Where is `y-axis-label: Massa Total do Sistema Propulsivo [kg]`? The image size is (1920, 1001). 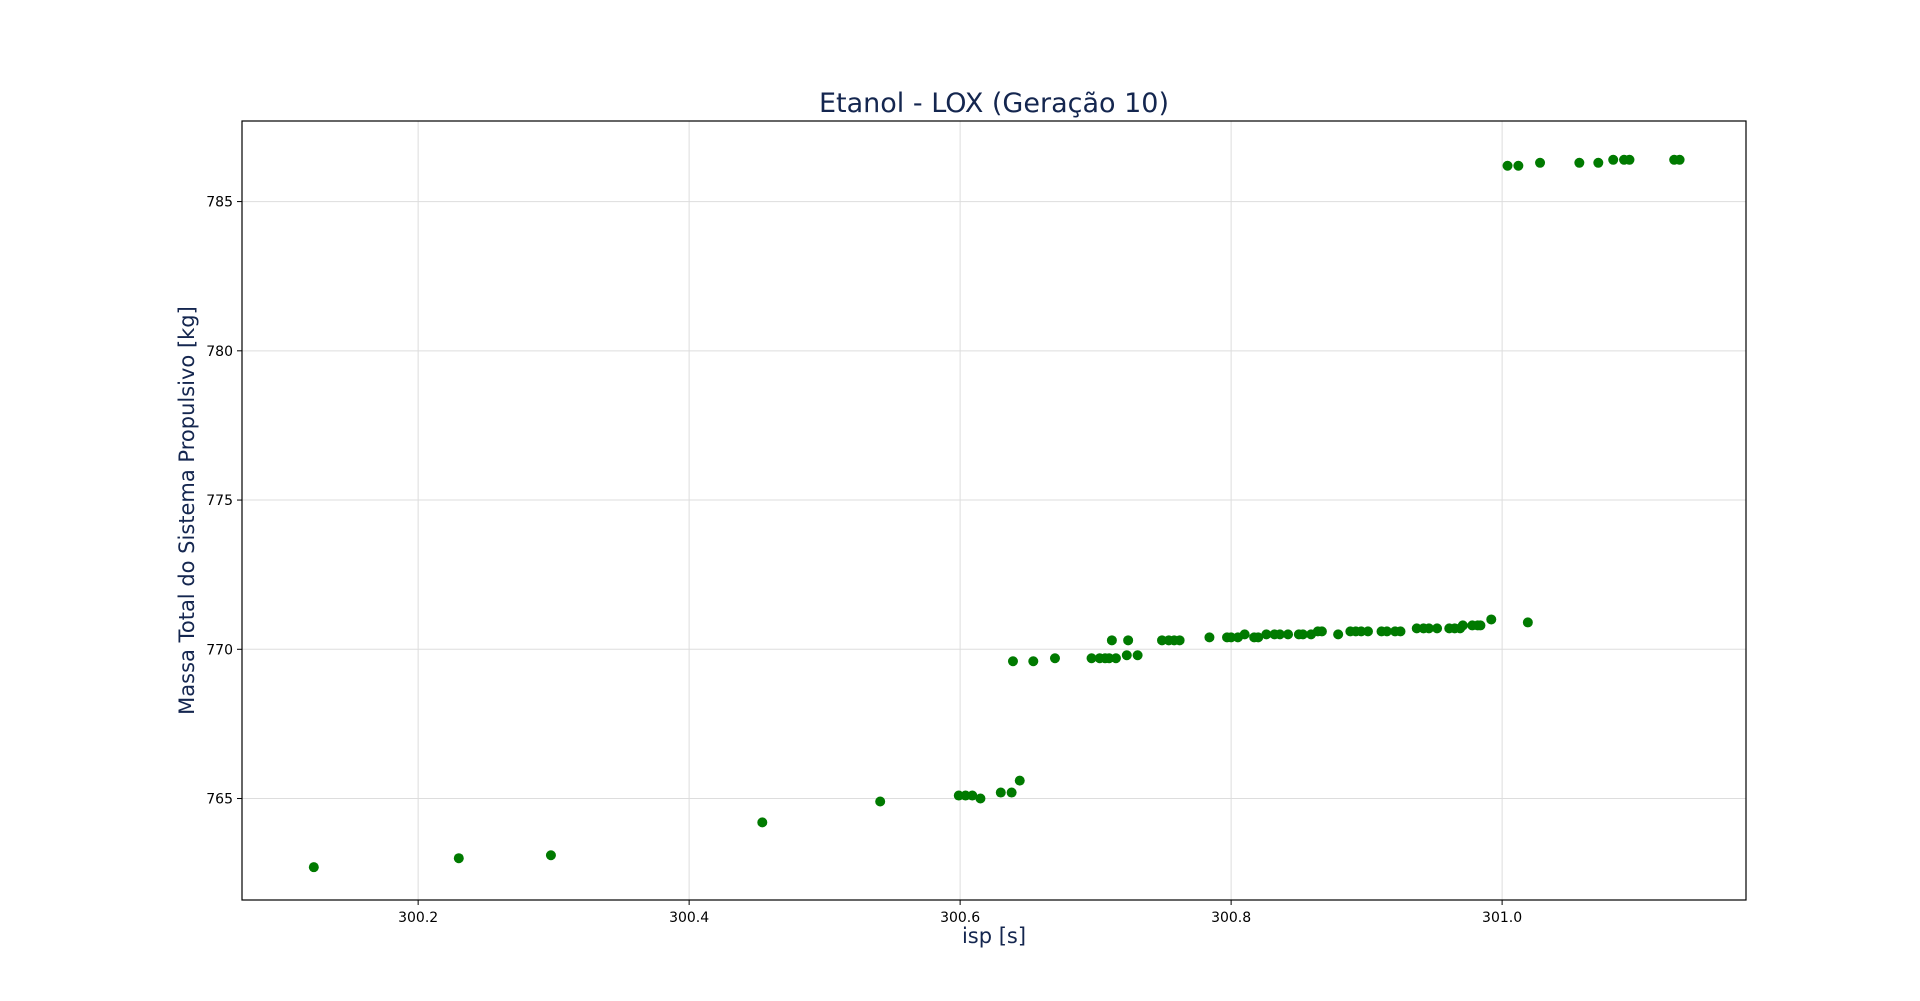 y-axis-label: Massa Total do Sistema Propulsivo [kg] is located at coordinates (187, 510).